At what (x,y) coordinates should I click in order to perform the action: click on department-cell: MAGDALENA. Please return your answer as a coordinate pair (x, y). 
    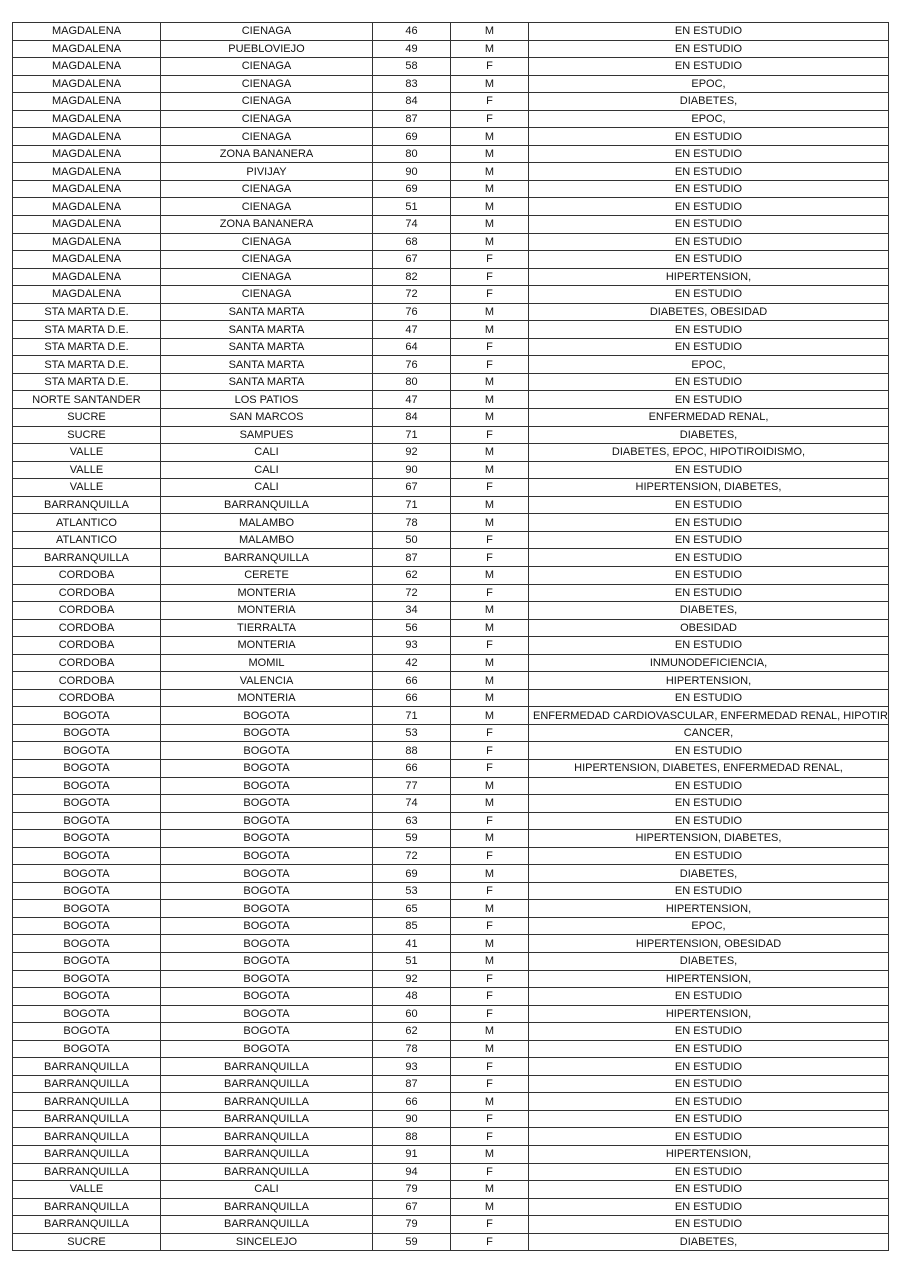
    Looking at the image, I should click on (86, 171).